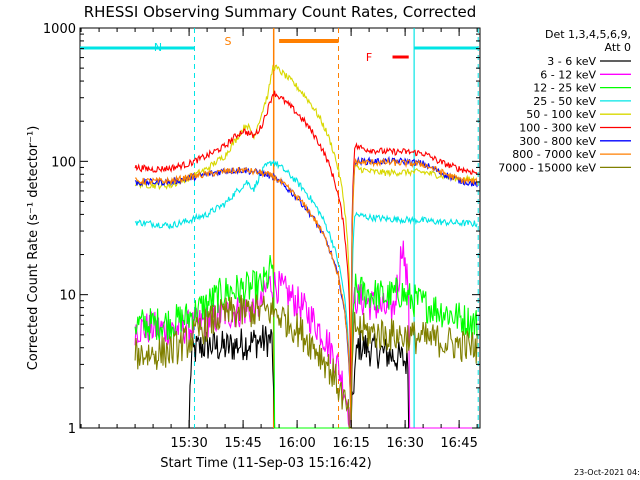  I want to click on y-axis-label: Corrected Count Rate (s⁻¹ detector⁻¹), so click(33, 248).